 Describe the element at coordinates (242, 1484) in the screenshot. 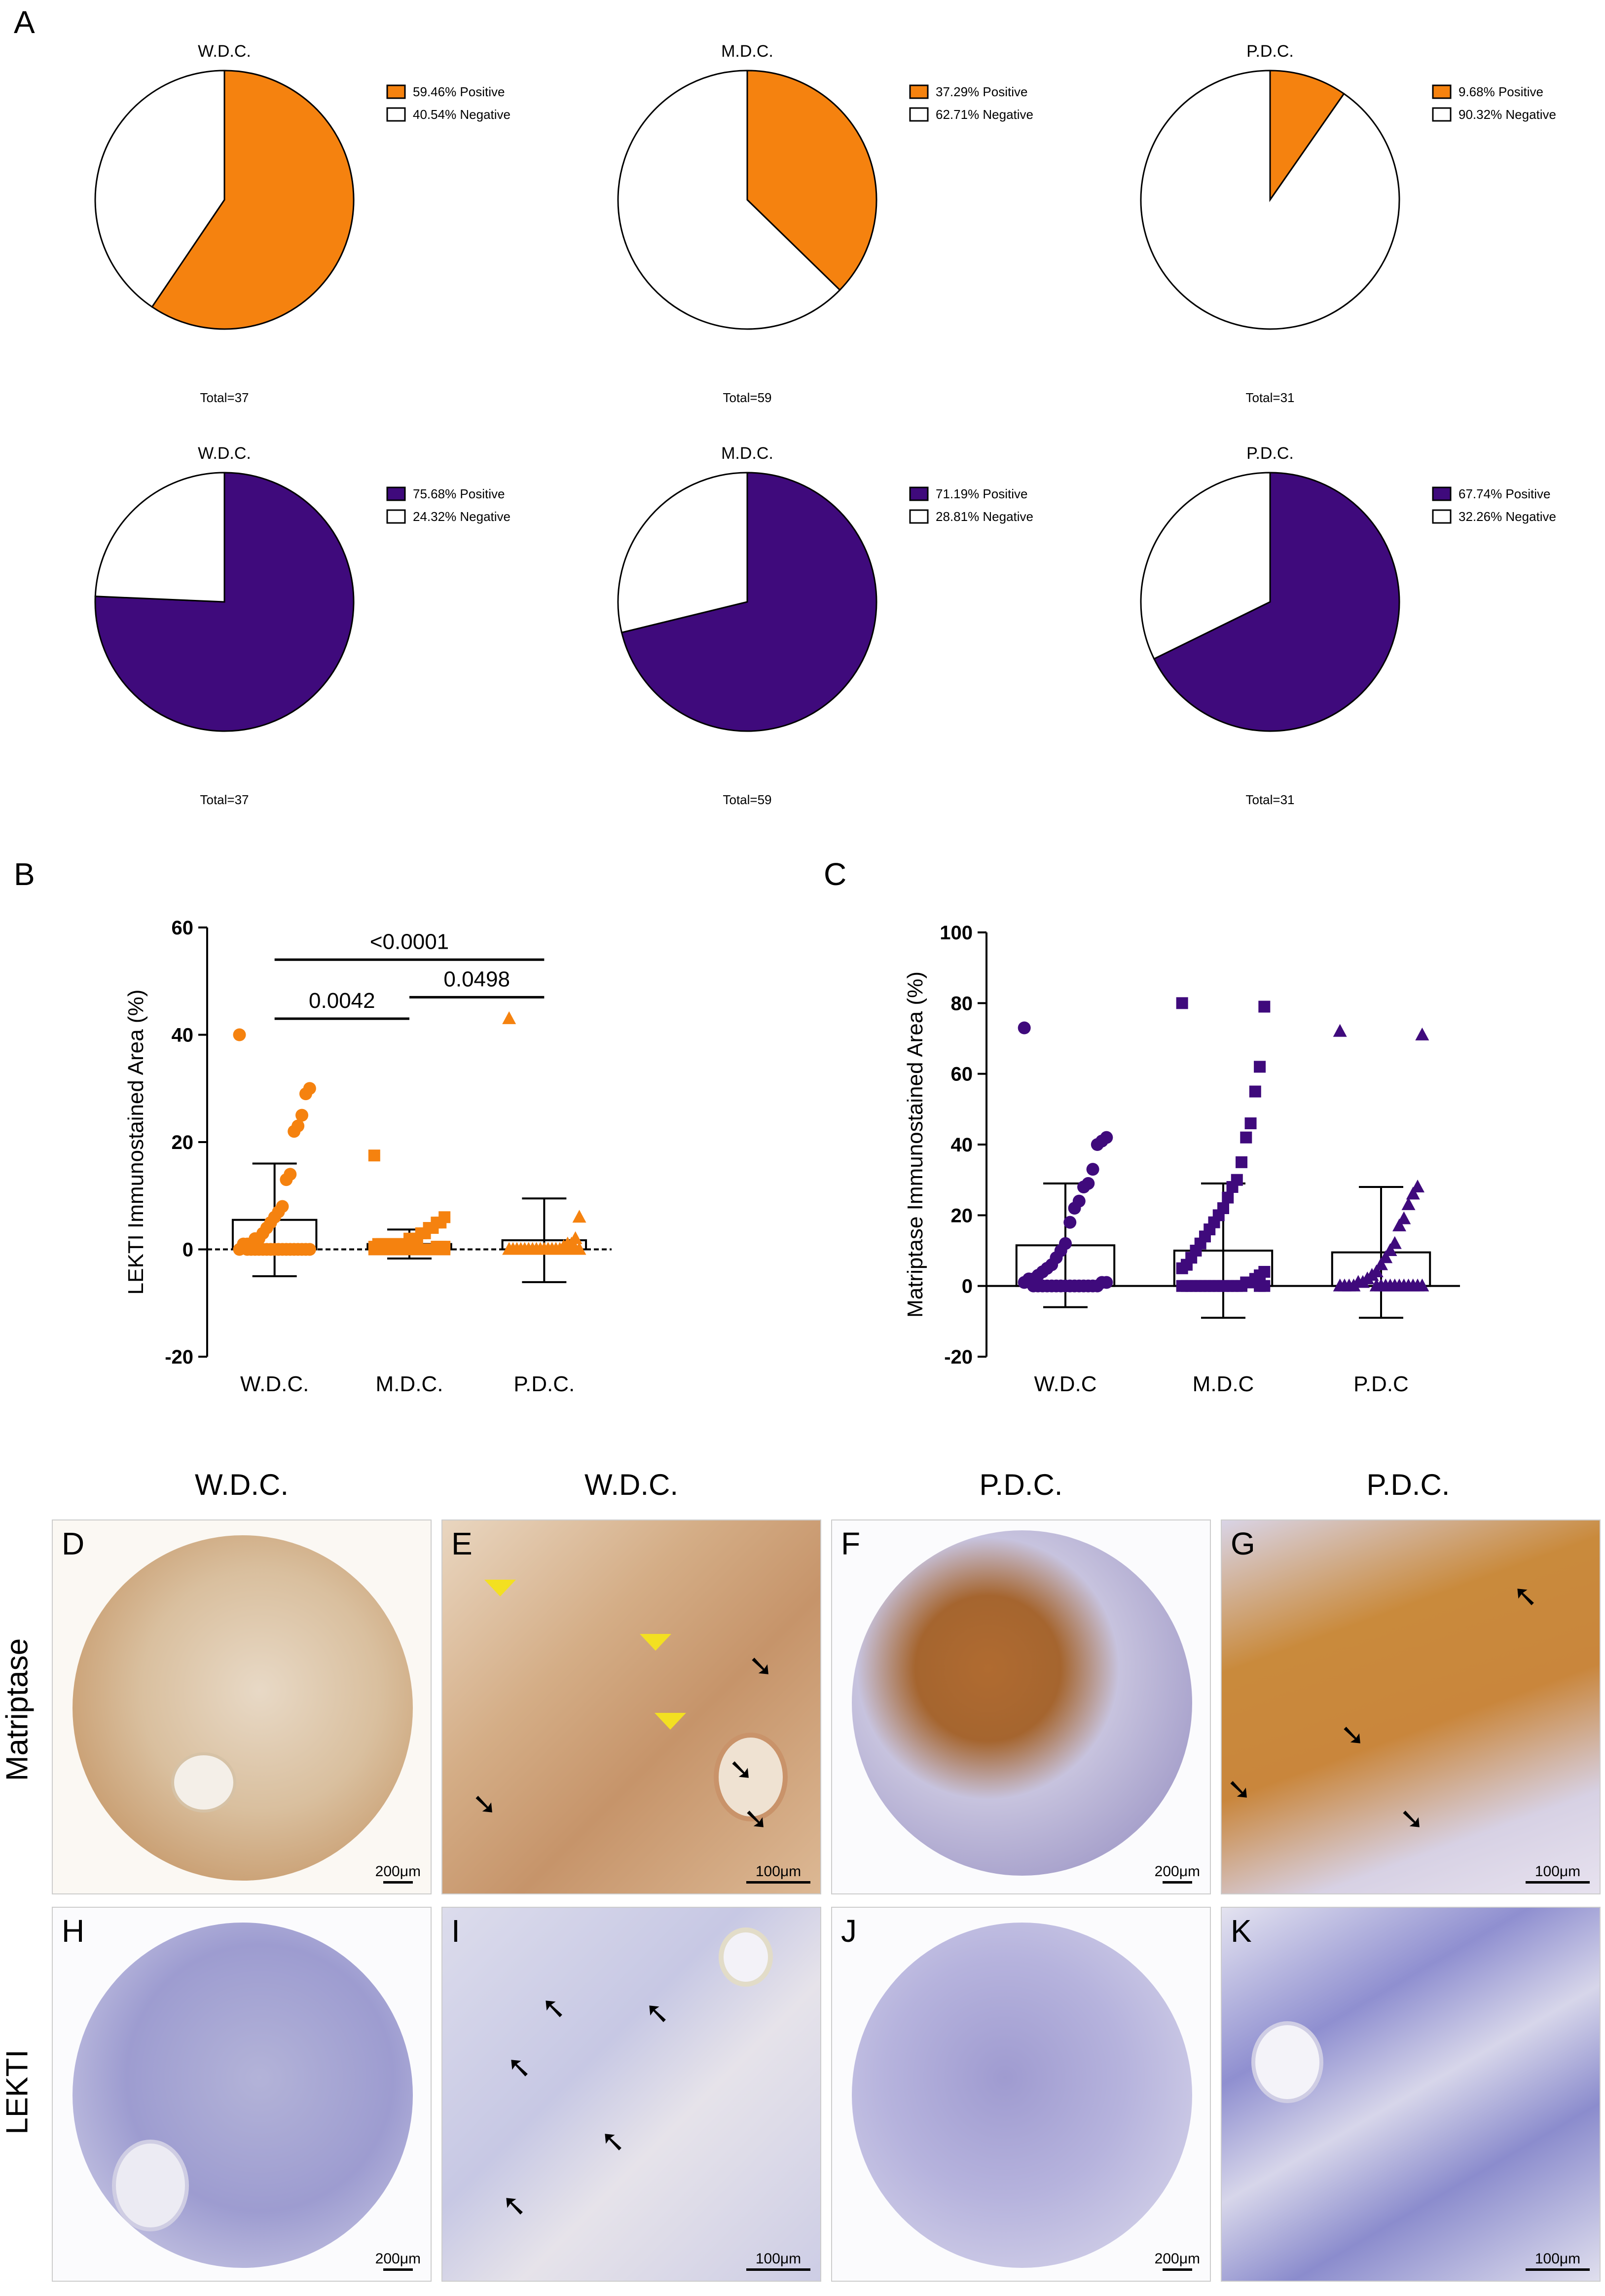

I see `column-head-wdc-1: W.D.C.` at that location.